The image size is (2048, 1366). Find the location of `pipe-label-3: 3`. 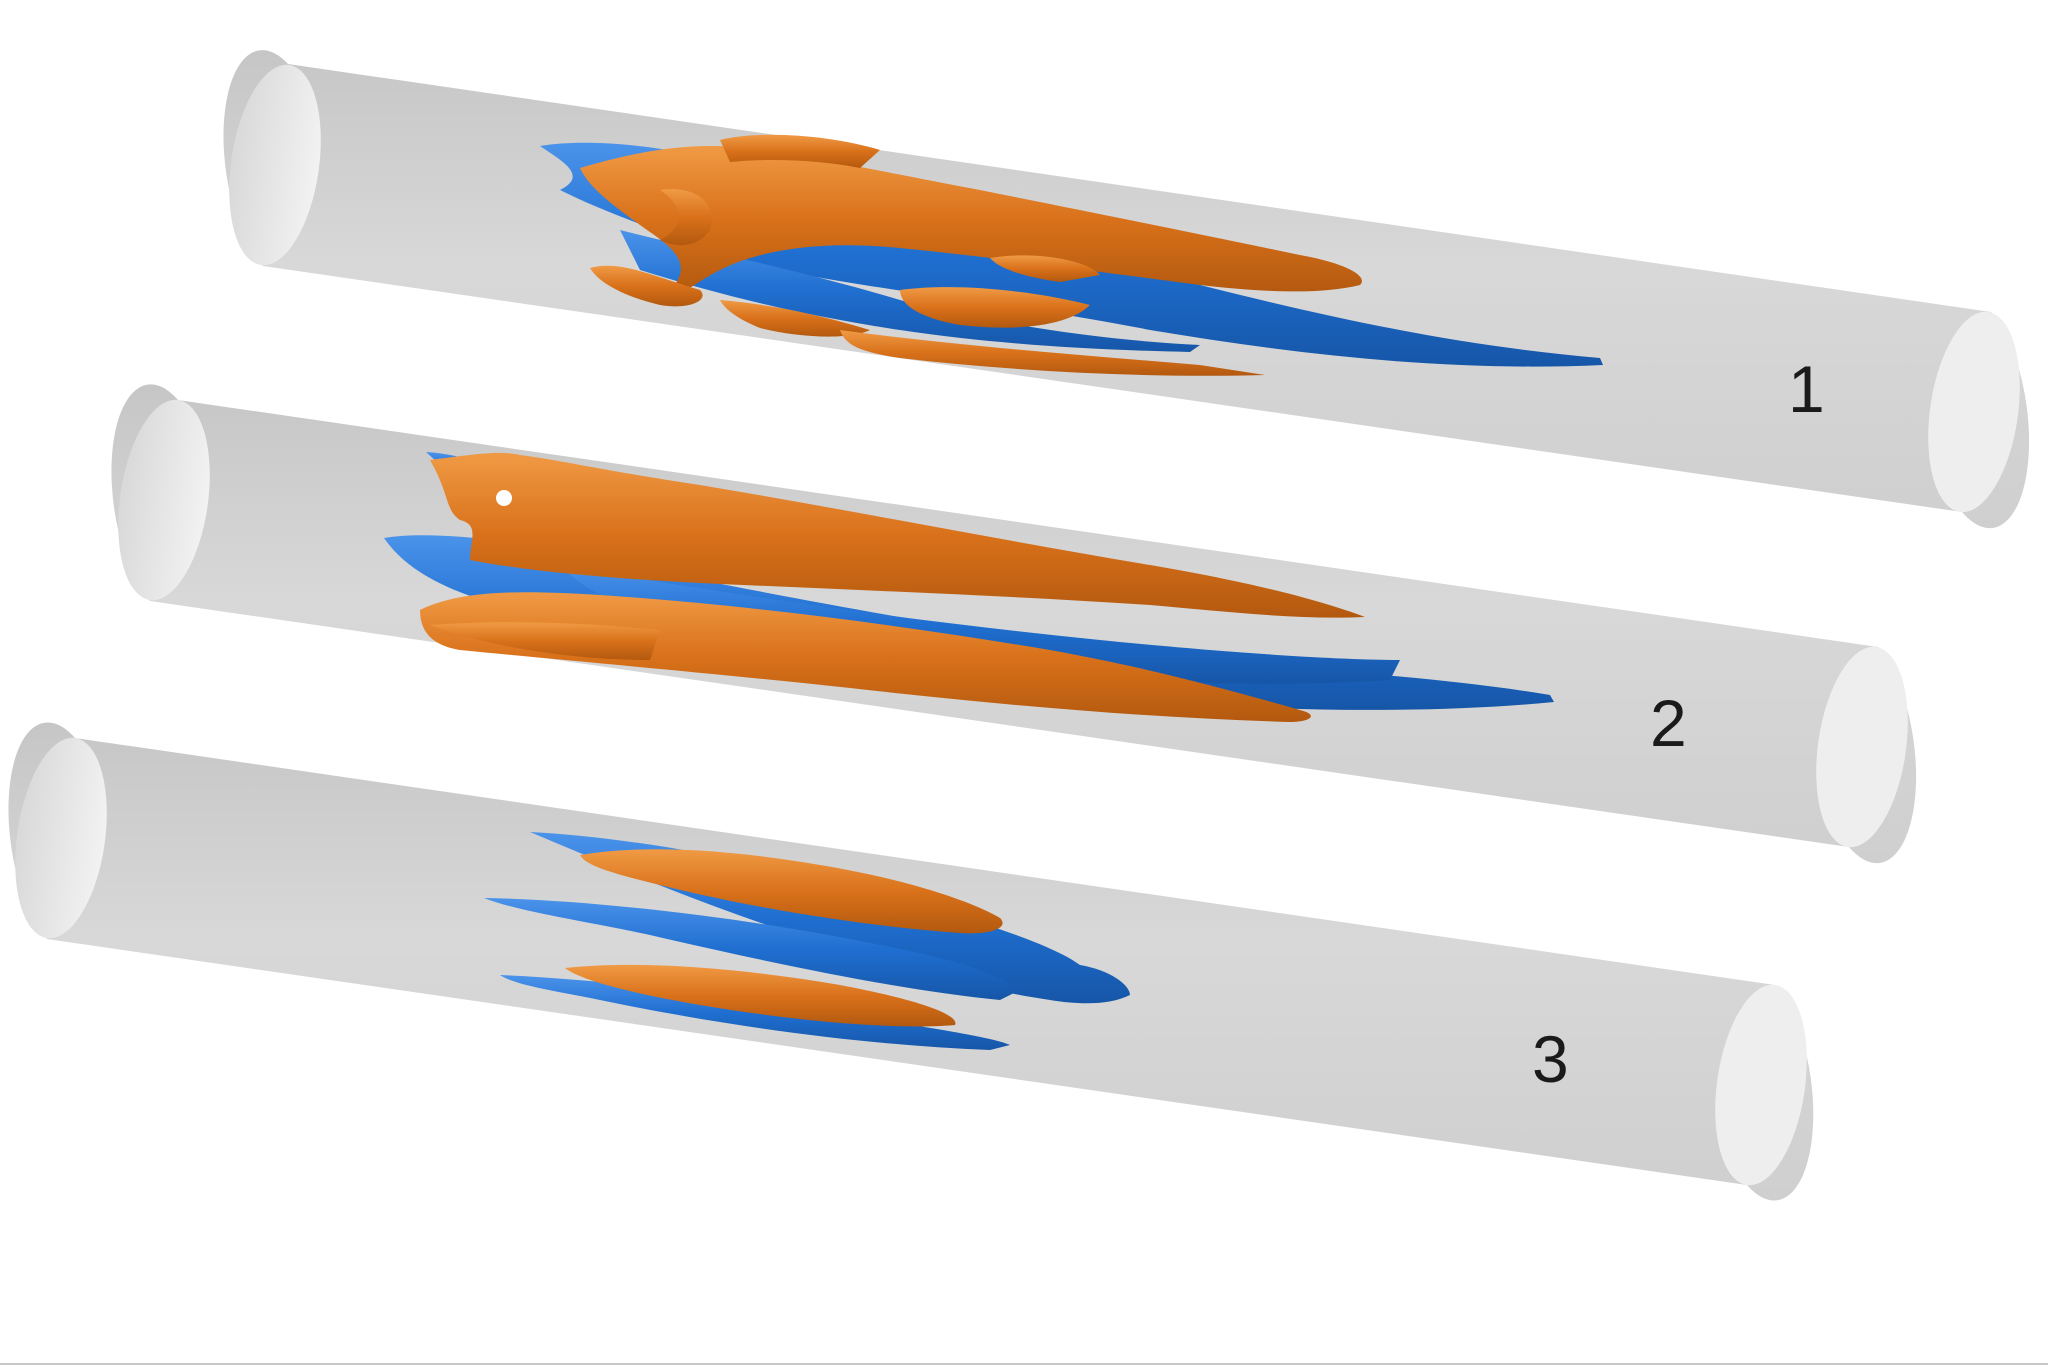

pipe-label-3: 3 is located at coordinates (1550, 1059).